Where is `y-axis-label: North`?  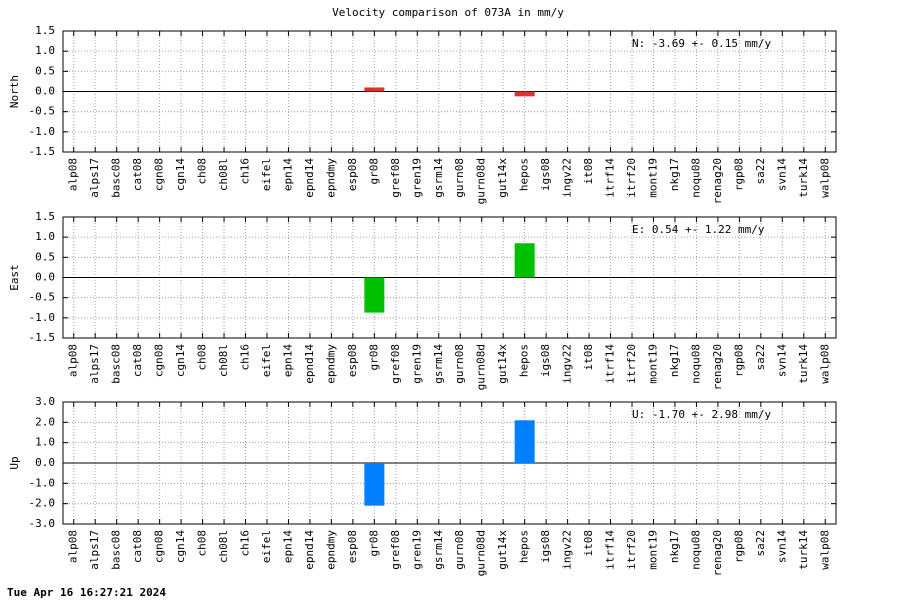 y-axis-label: North is located at coordinates (14, 91).